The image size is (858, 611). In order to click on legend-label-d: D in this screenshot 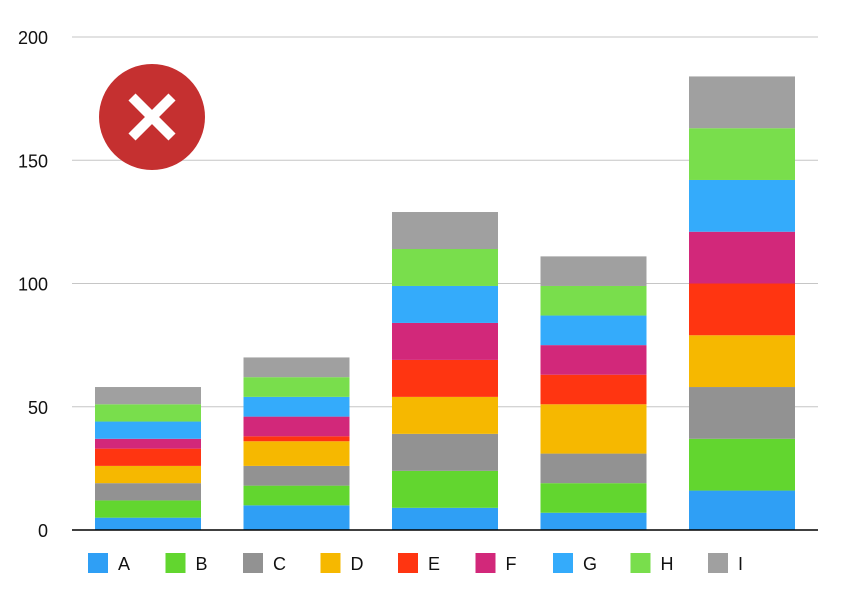, I will do `click(357, 564)`.